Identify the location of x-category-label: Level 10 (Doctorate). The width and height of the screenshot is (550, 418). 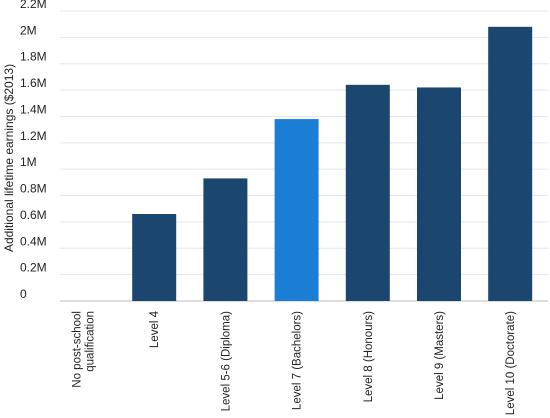
(511, 363).